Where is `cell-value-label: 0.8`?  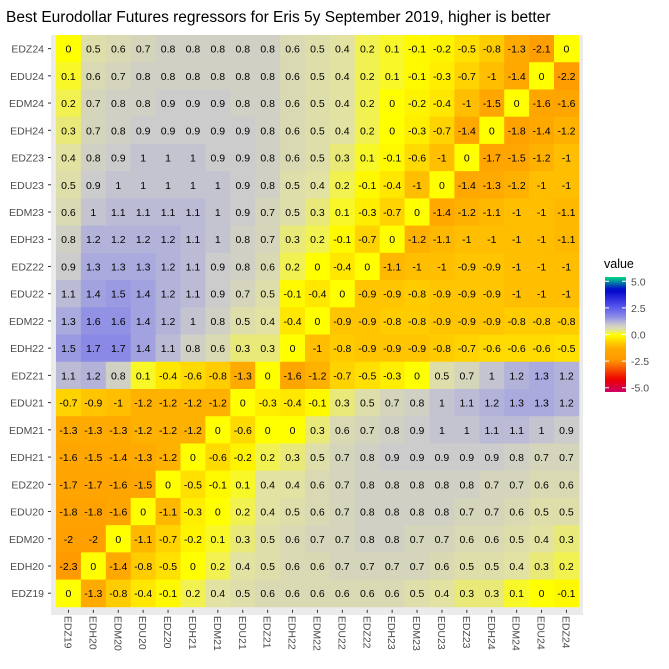
cell-value-label: 0.8 is located at coordinates (442, 485).